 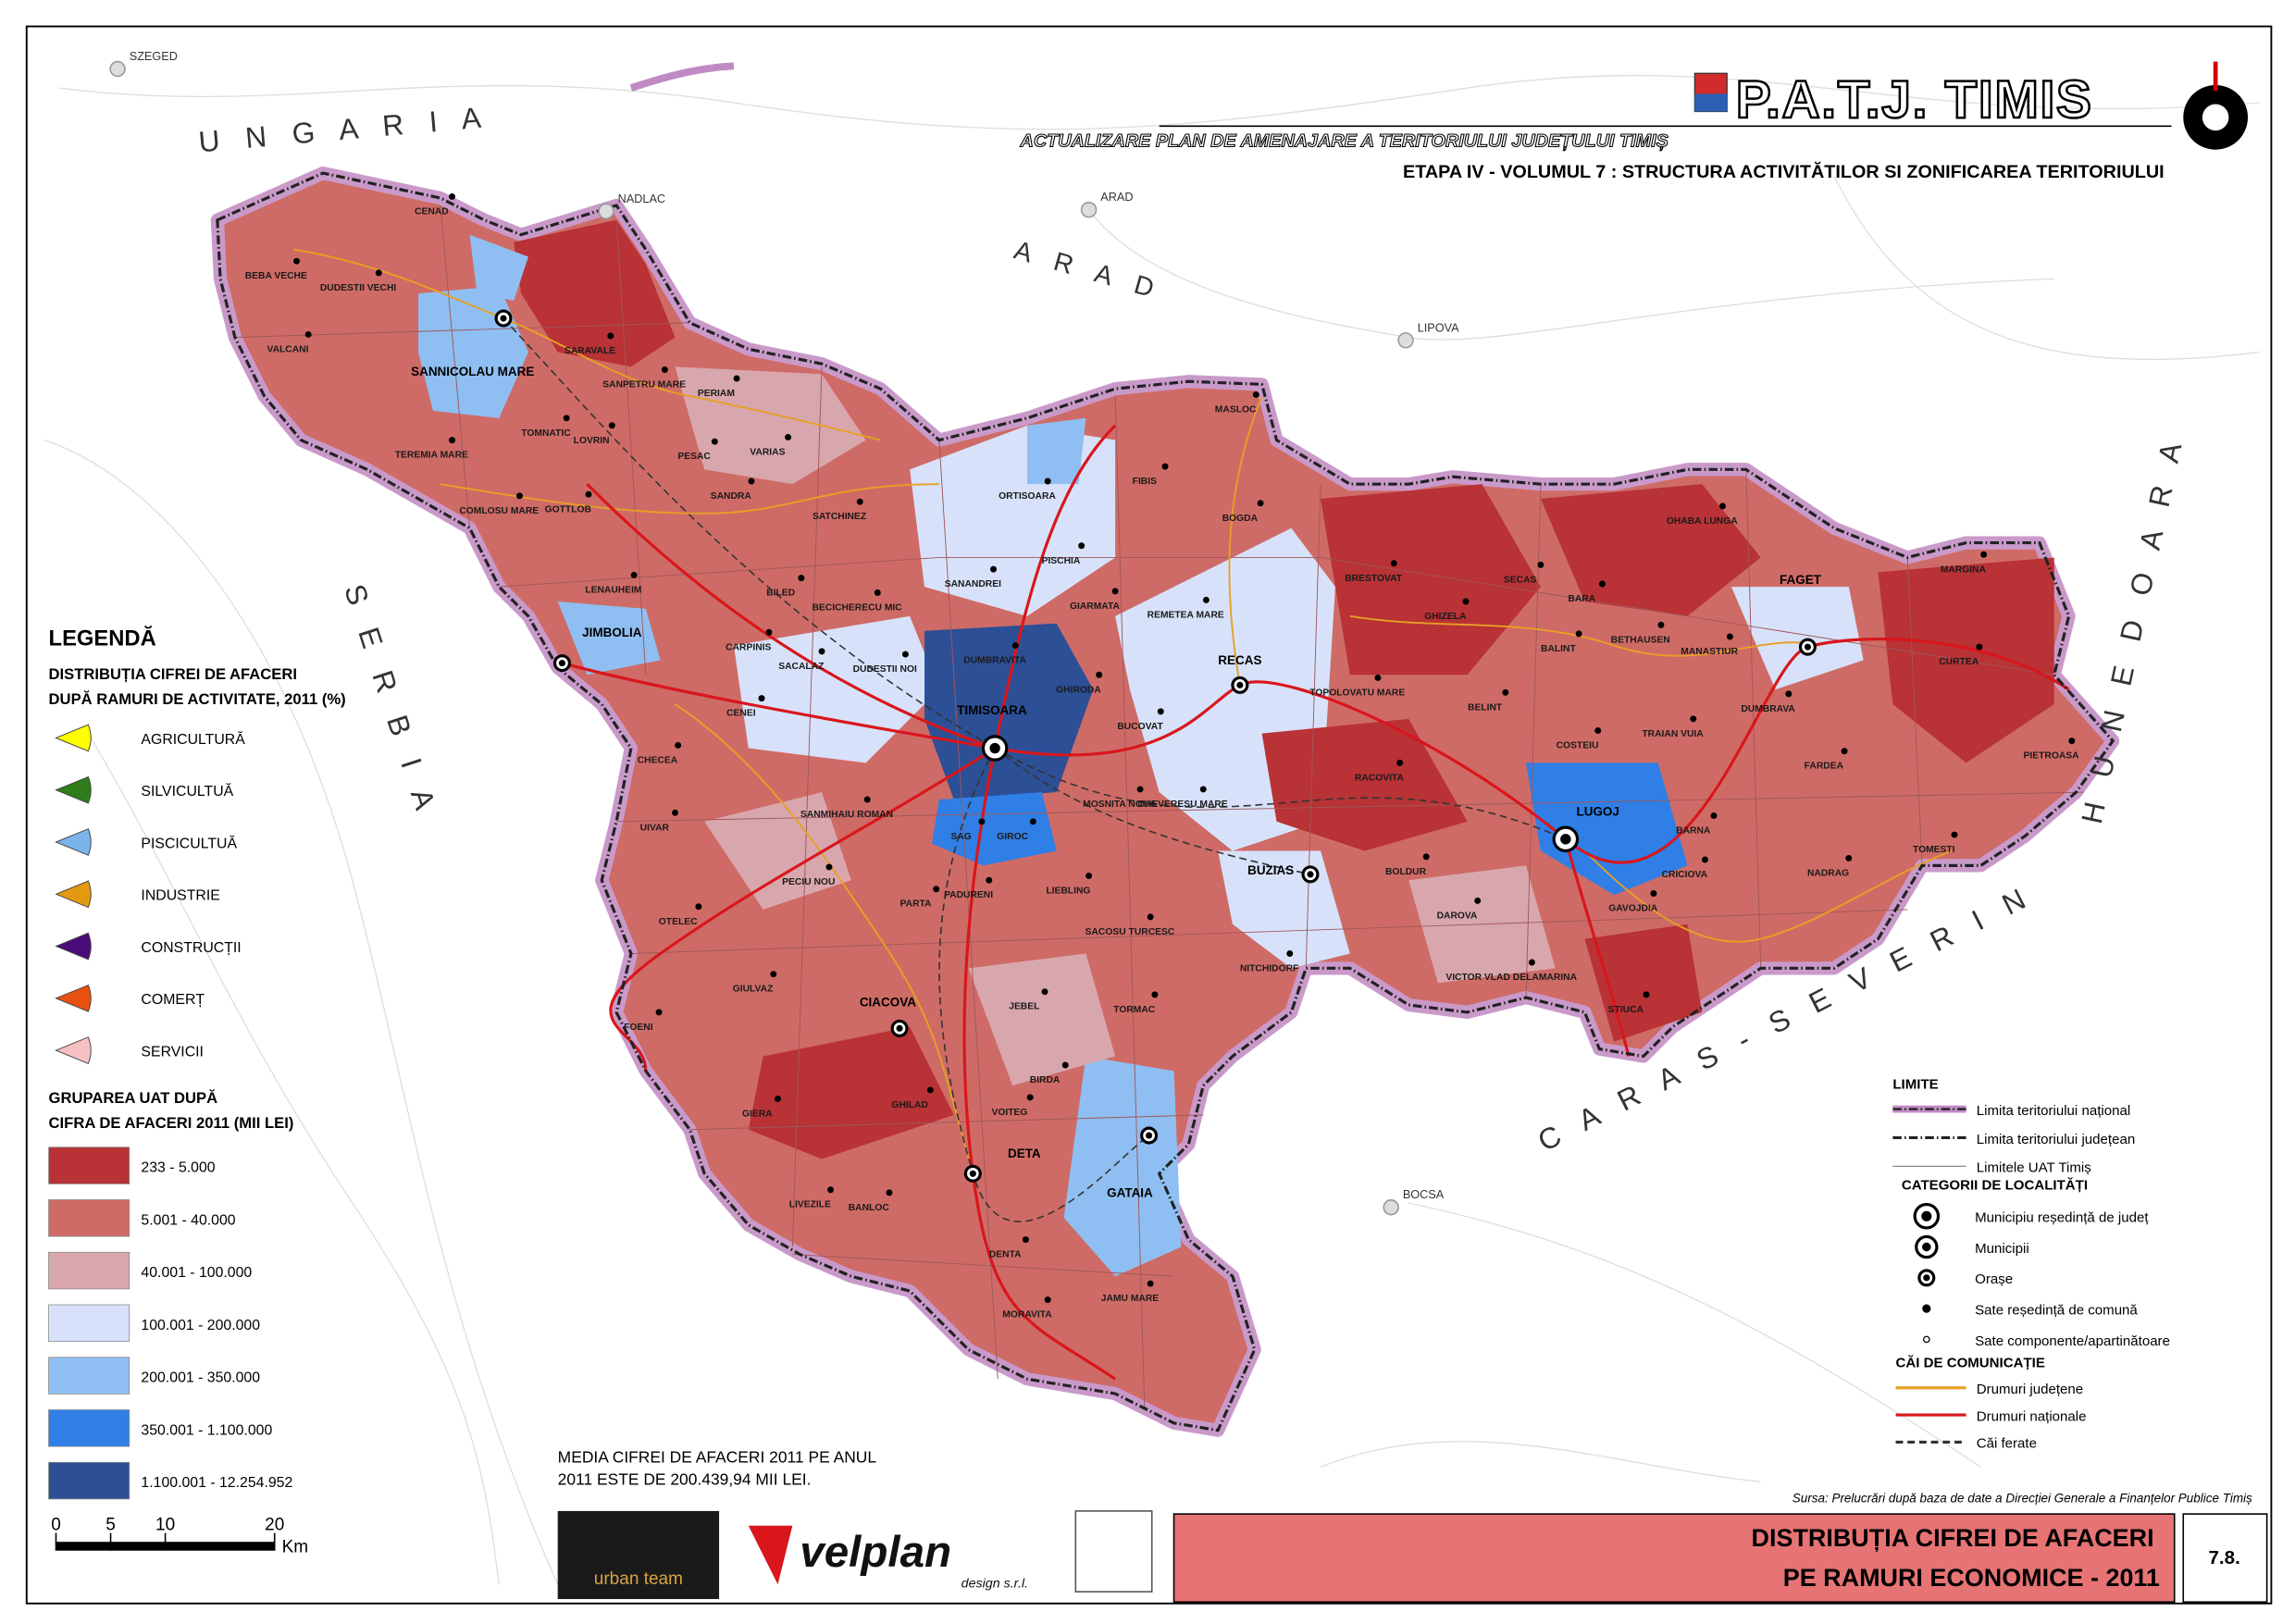 What do you see at coordinates (1116, 197) in the screenshot?
I see `city-label: ARAD` at bounding box center [1116, 197].